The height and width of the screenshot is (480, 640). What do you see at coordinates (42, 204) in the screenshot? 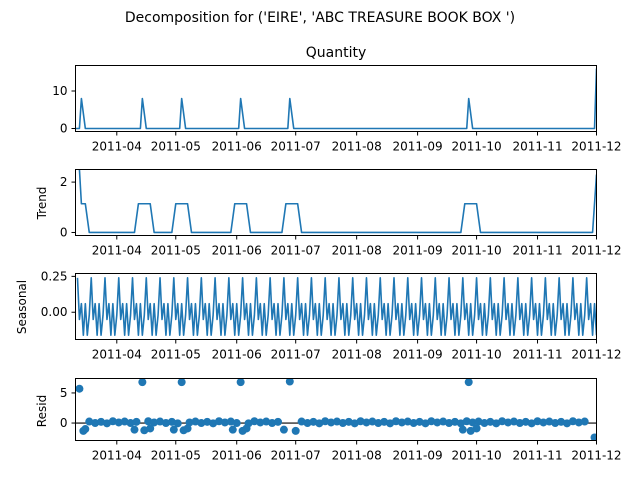
I see `ylabel-trend: Trend` at bounding box center [42, 204].